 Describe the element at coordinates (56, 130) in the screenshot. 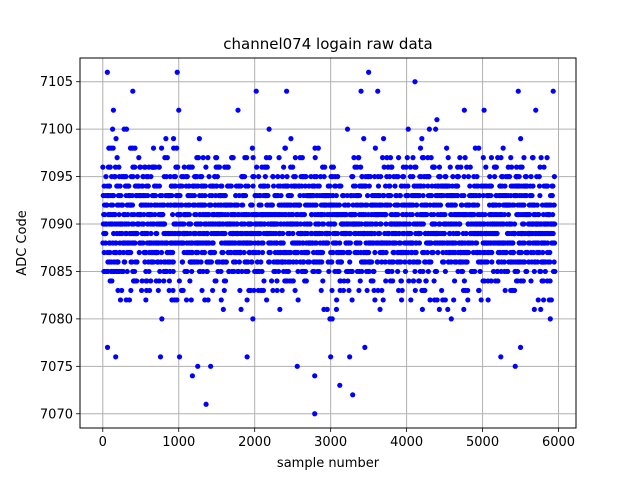

I see `y-tick-label: 7100` at that location.